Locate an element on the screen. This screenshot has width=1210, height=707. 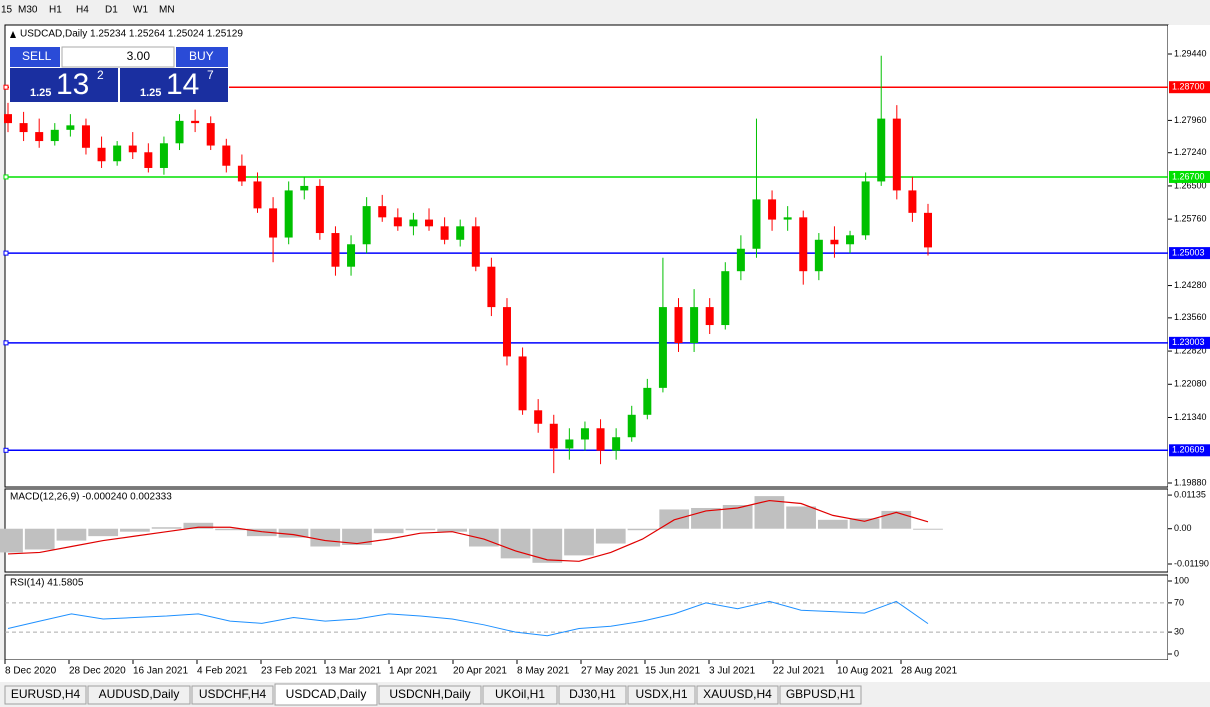
sell-button is located at coordinates (35, 57).